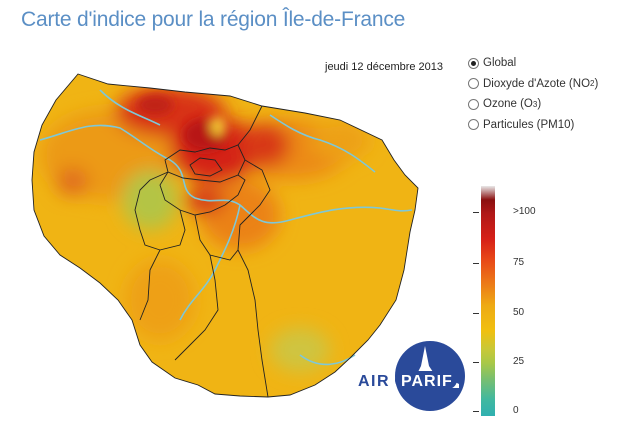  Describe the element at coordinates (592, 84) in the screenshot. I see `option-no2-sub: 2` at that location.